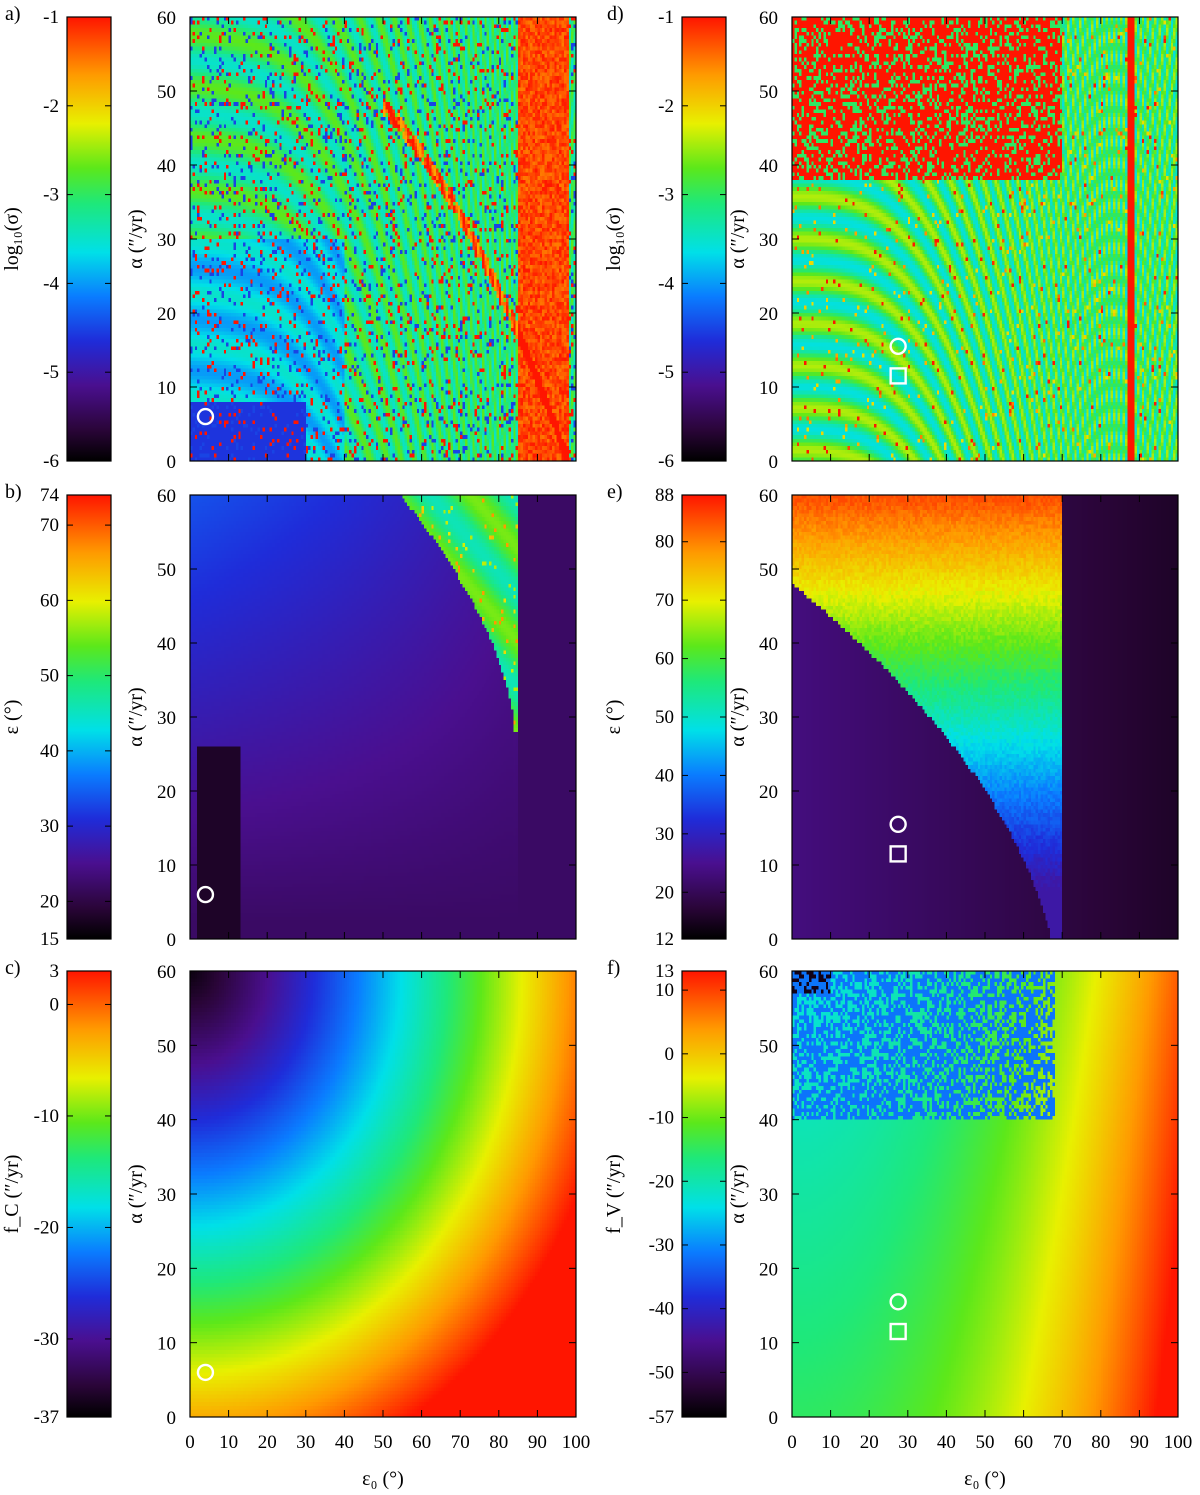 This screenshot has height=1495, width=1200. Describe the element at coordinates (666, 17) in the screenshot. I see `colorbar-tick-label: -1` at that location.